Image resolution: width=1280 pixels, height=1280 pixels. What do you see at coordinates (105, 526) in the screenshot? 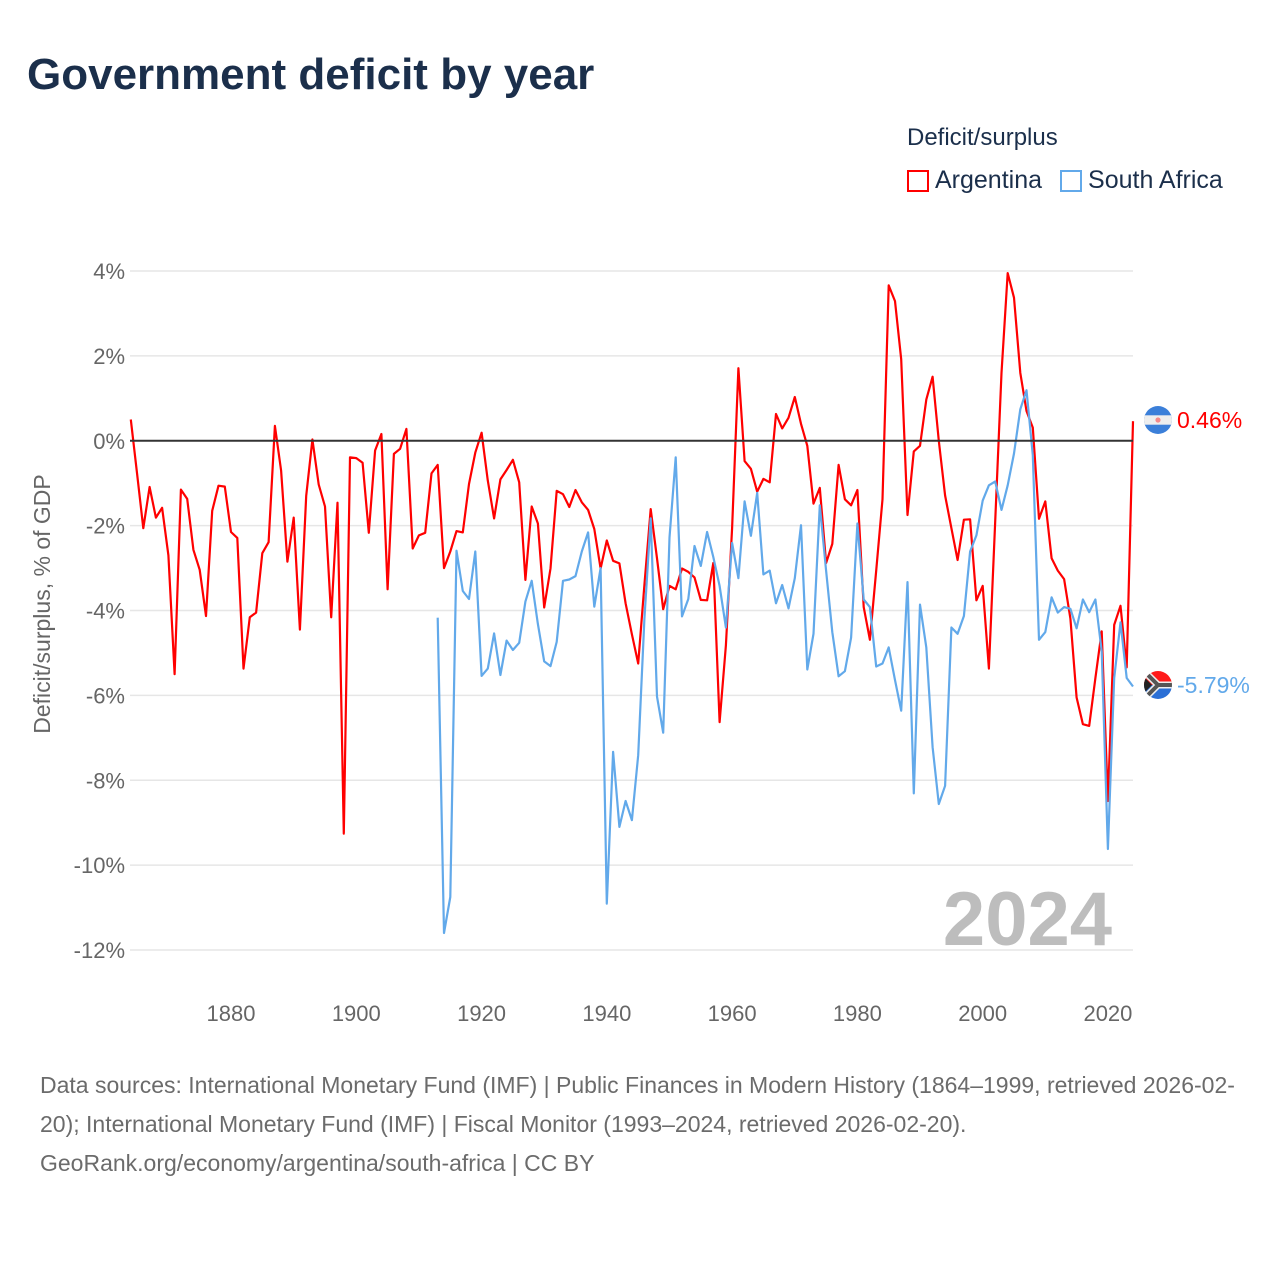
I see `y-tick-label: -2%` at bounding box center [105, 526].